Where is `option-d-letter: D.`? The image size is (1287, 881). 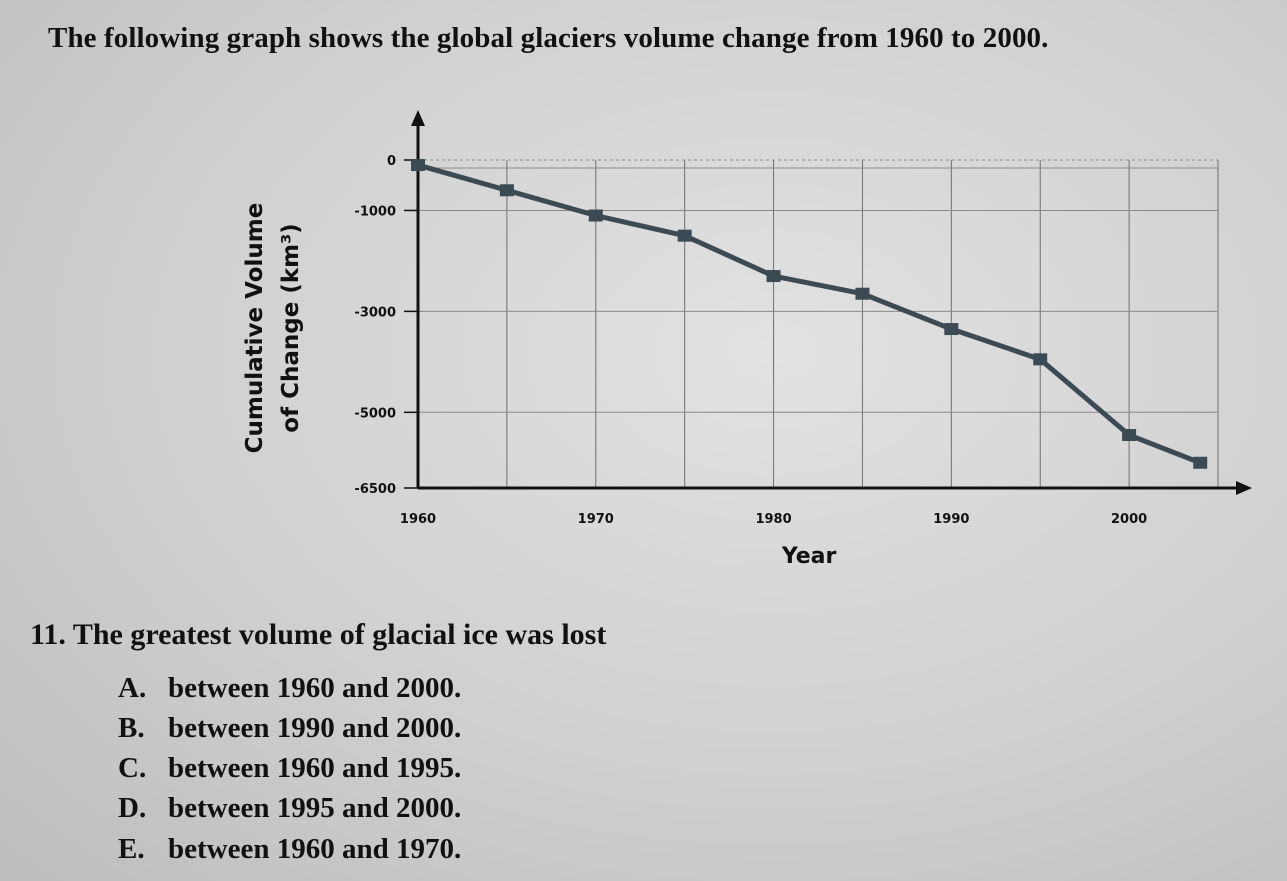
option-d-letter: D. is located at coordinates (132, 808).